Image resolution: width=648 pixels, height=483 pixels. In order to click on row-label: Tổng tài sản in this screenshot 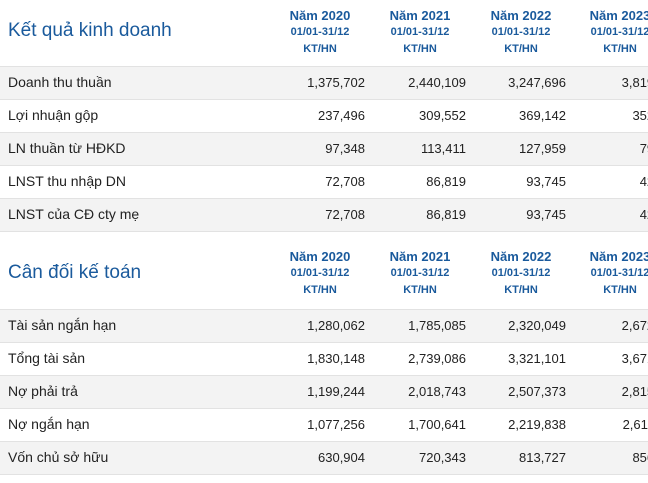, I will do `click(47, 358)`.